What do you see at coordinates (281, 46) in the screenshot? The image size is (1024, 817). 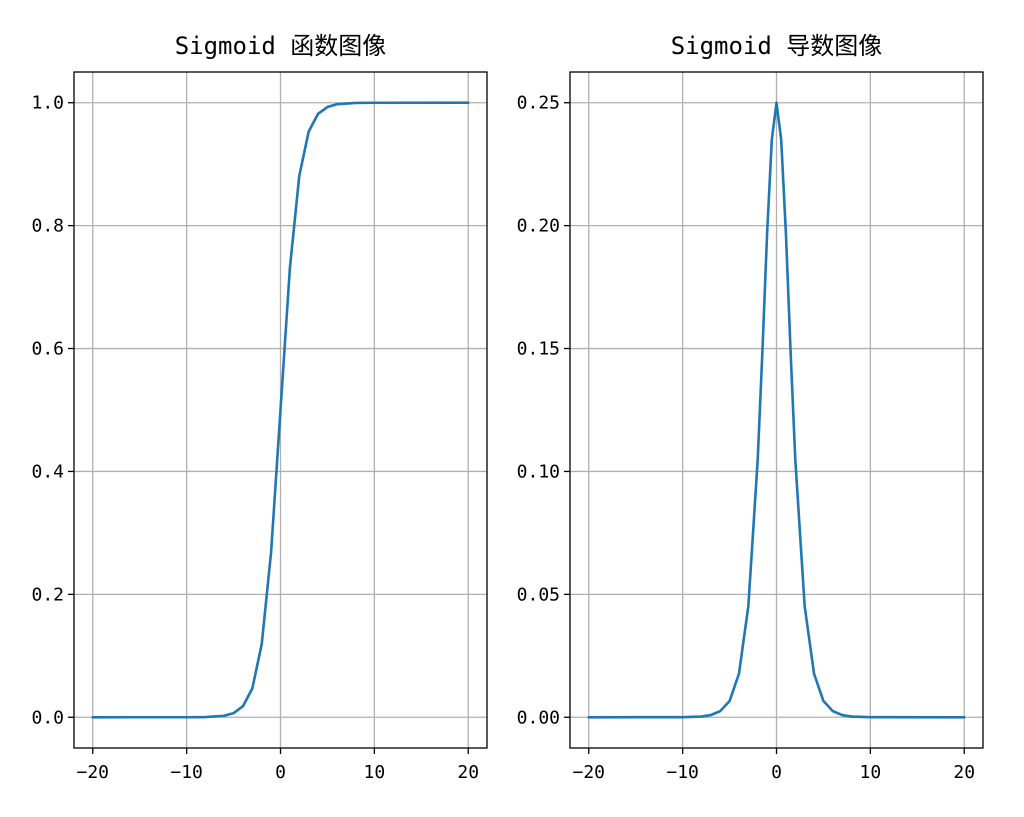 I see `chart-title: Sigmoid 函数图像` at bounding box center [281, 46].